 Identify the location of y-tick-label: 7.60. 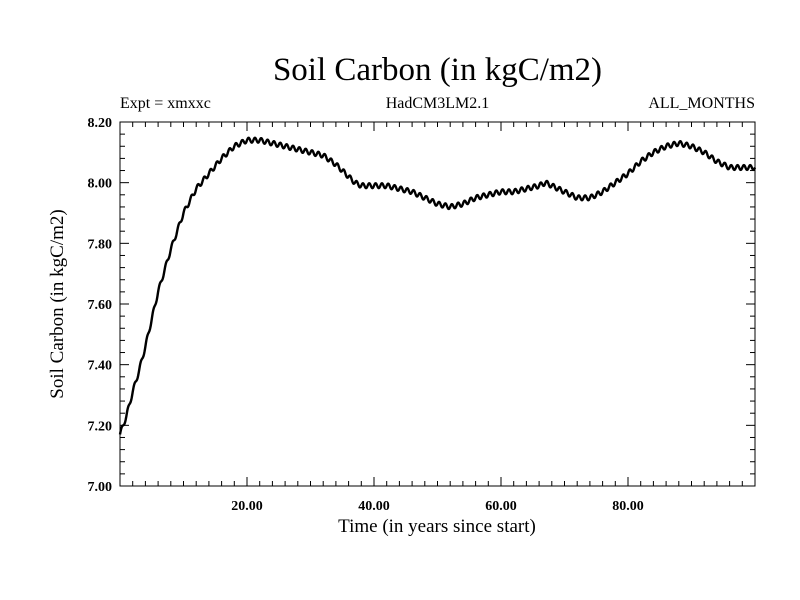
(100, 305).